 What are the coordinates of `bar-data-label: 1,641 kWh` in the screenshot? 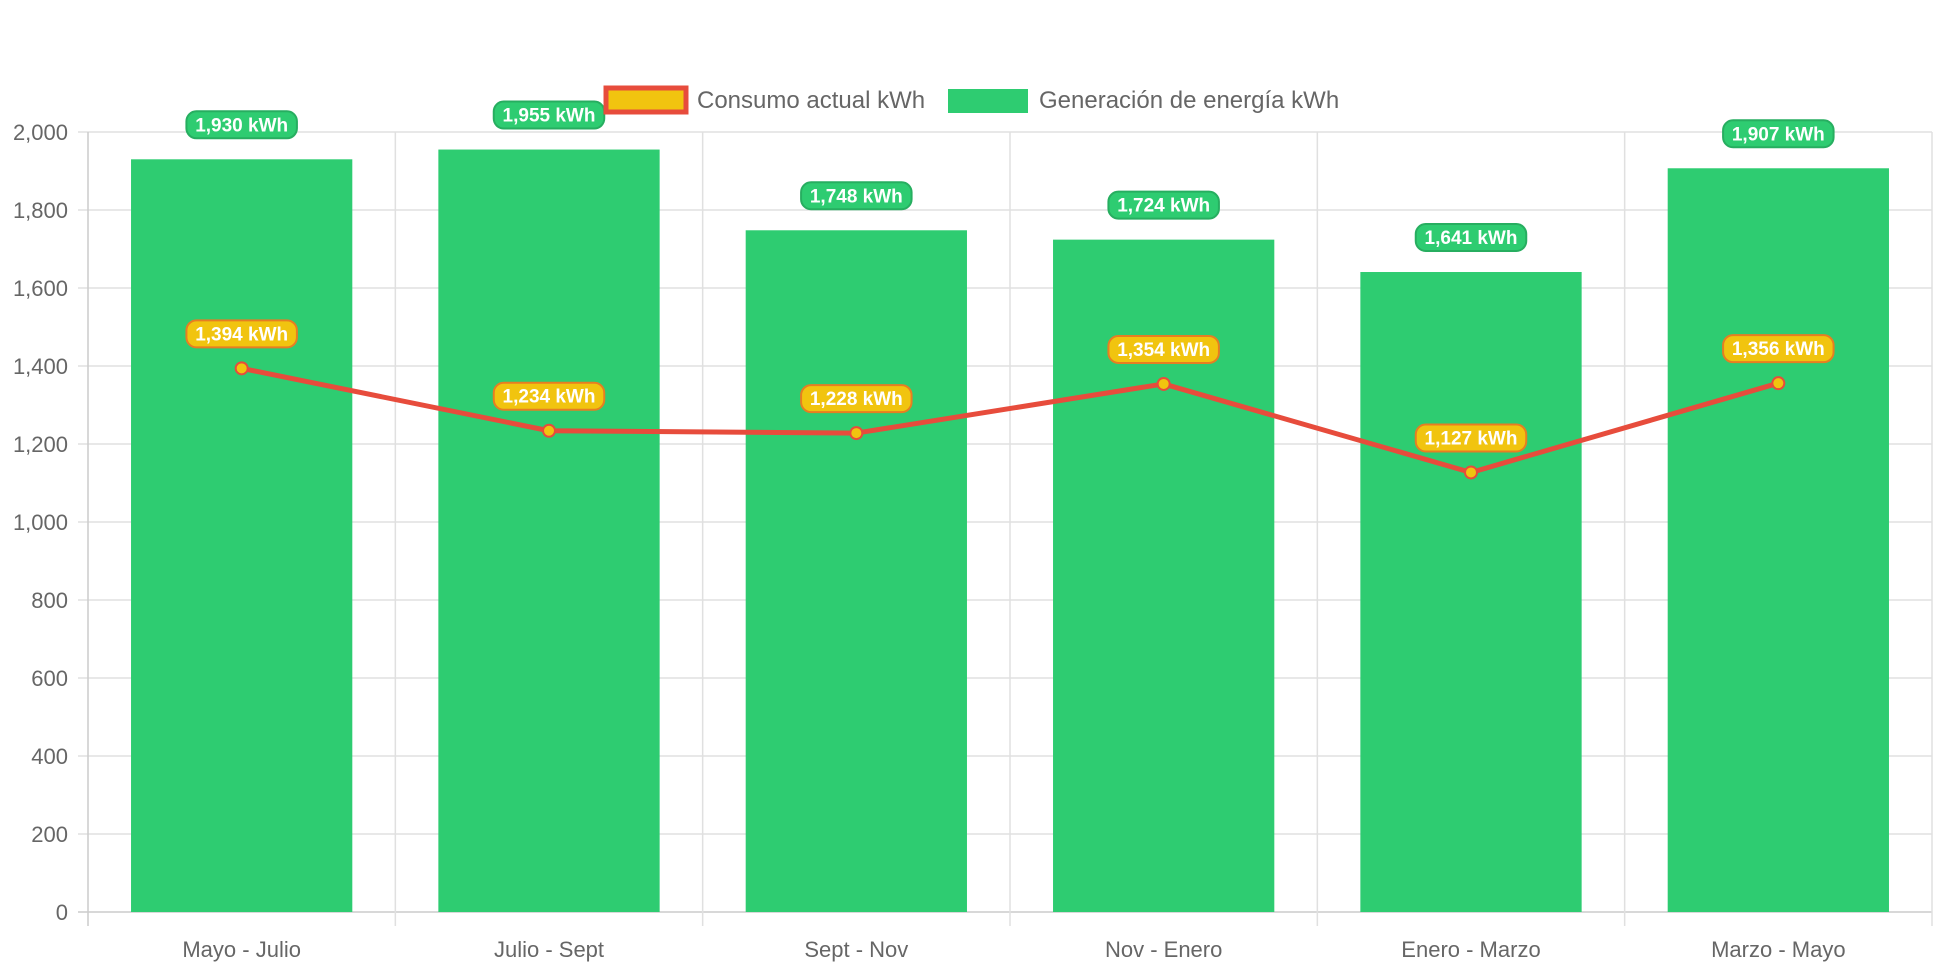 It's located at (1471, 238).